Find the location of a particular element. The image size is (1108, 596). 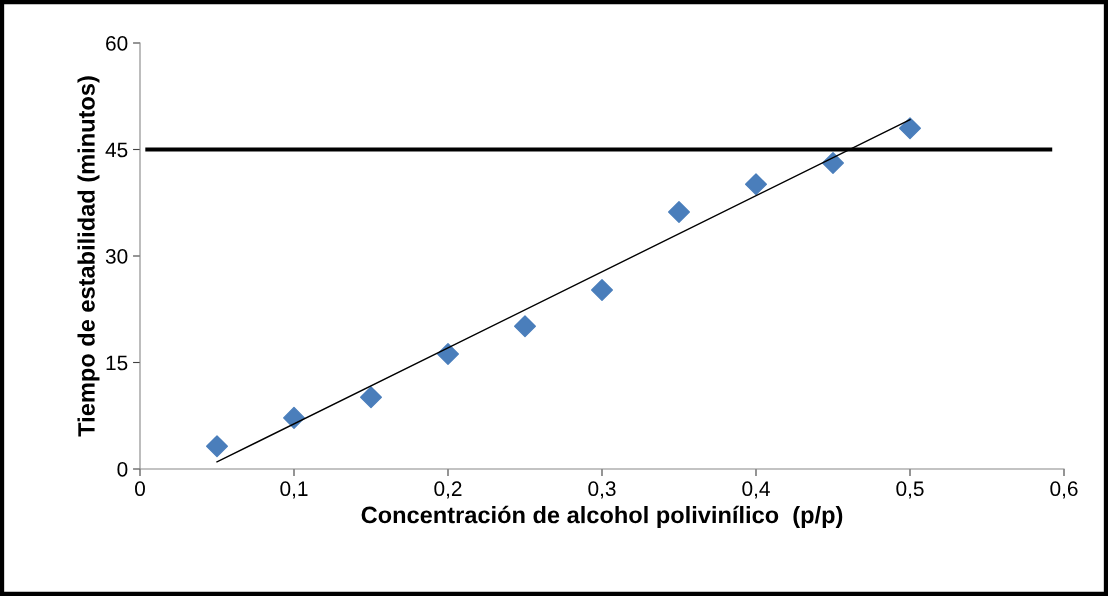

x-tick-label: 0,5 is located at coordinates (910, 490).